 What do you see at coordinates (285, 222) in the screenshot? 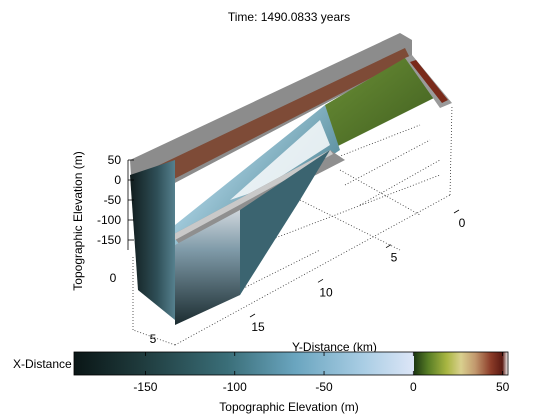
I see `terrain-inner-slope` at bounding box center [285, 222].